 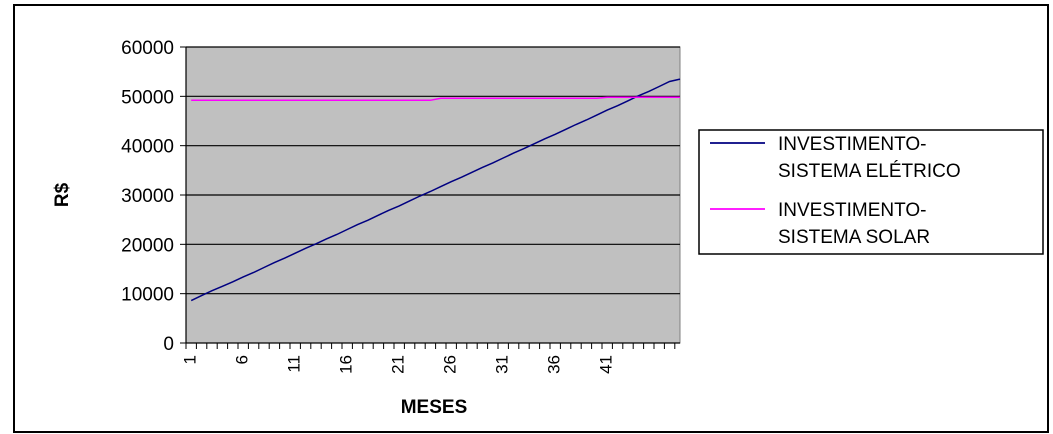 What do you see at coordinates (62, 194) in the screenshot?
I see `y-axis-title: R$` at bounding box center [62, 194].